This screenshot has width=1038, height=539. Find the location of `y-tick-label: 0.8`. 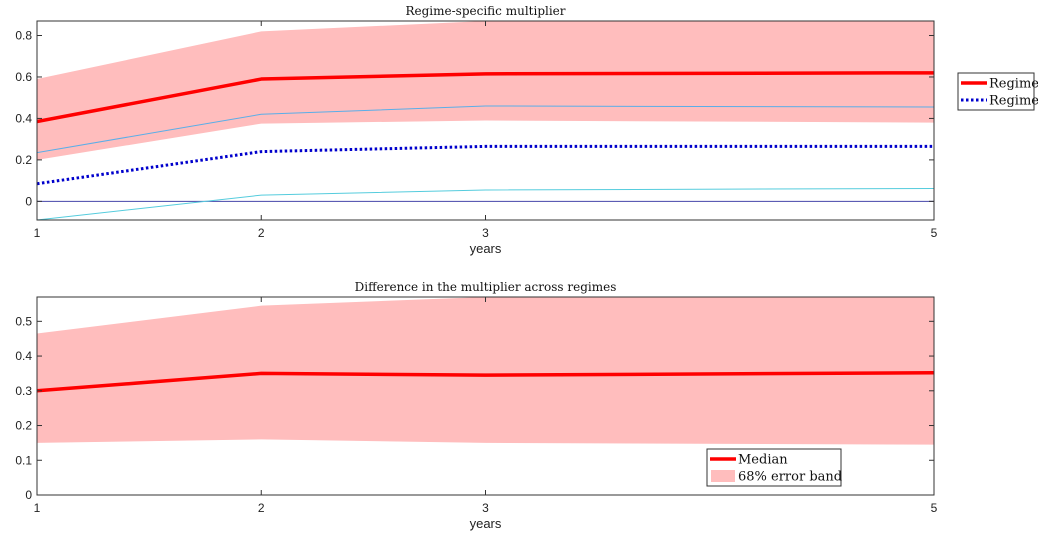

y-tick-label: 0.8 is located at coordinates (23, 36).